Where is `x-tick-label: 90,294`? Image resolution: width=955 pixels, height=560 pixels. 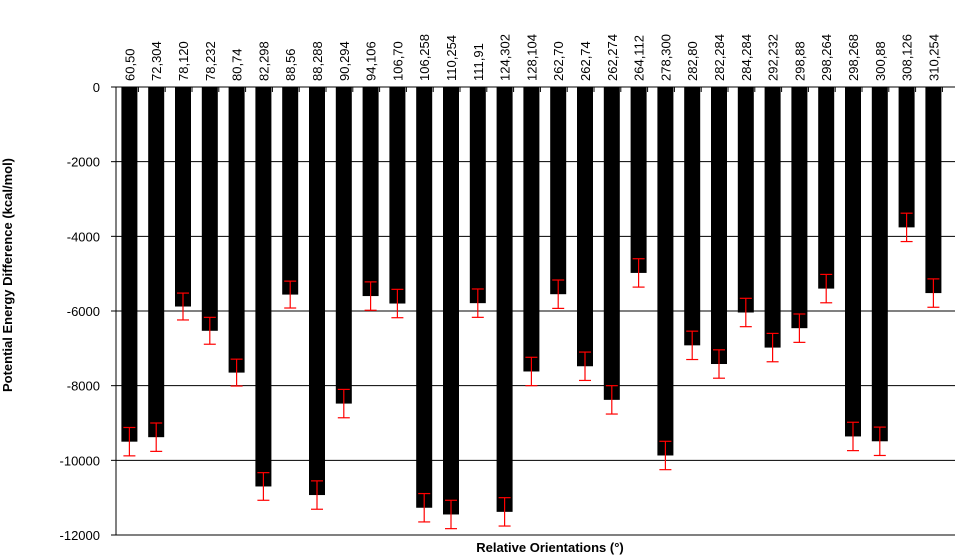
x-tick-label: 90,294 is located at coordinates (344, 61).